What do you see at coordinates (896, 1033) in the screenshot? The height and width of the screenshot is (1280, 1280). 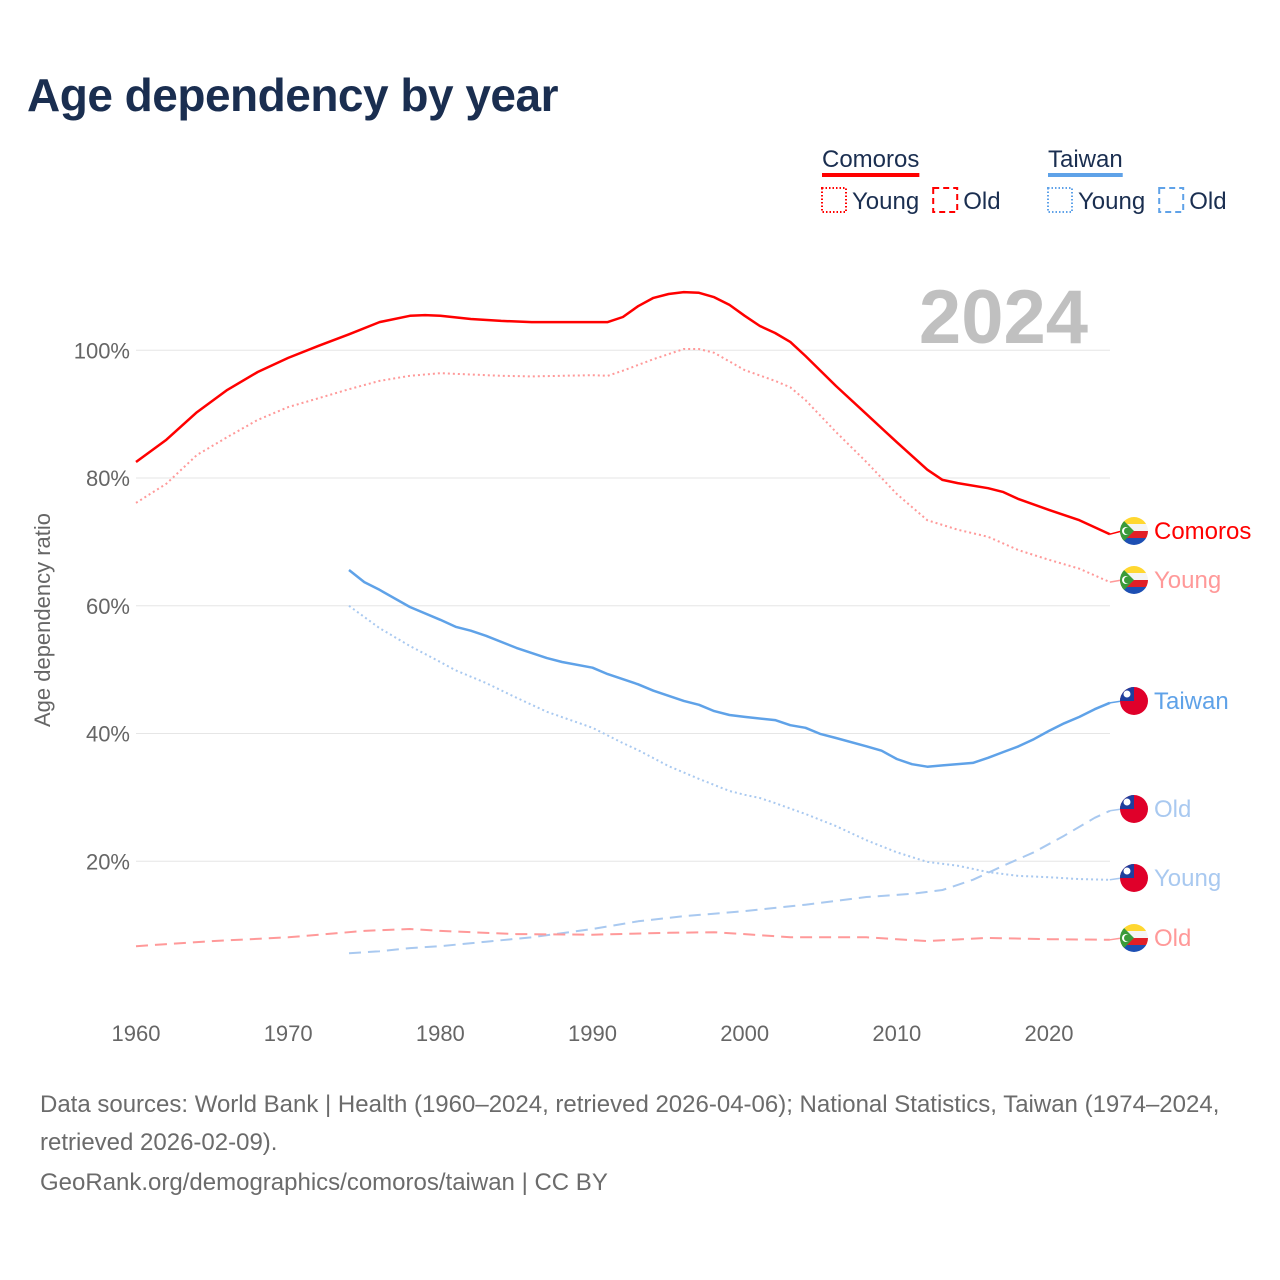 I see `x-tick-label: 2010` at bounding box center [896, 1033].